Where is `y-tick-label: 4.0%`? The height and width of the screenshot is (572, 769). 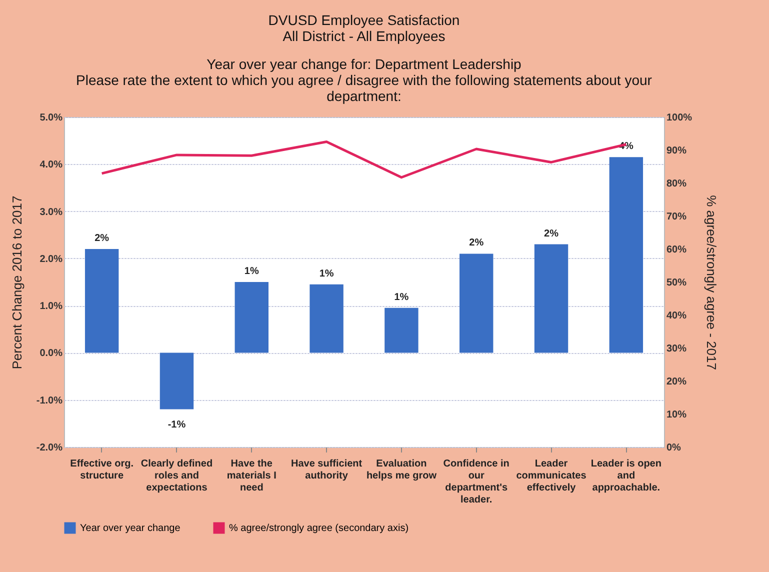
y-tick-label: 4.0% is located at coordinates (51, 165).